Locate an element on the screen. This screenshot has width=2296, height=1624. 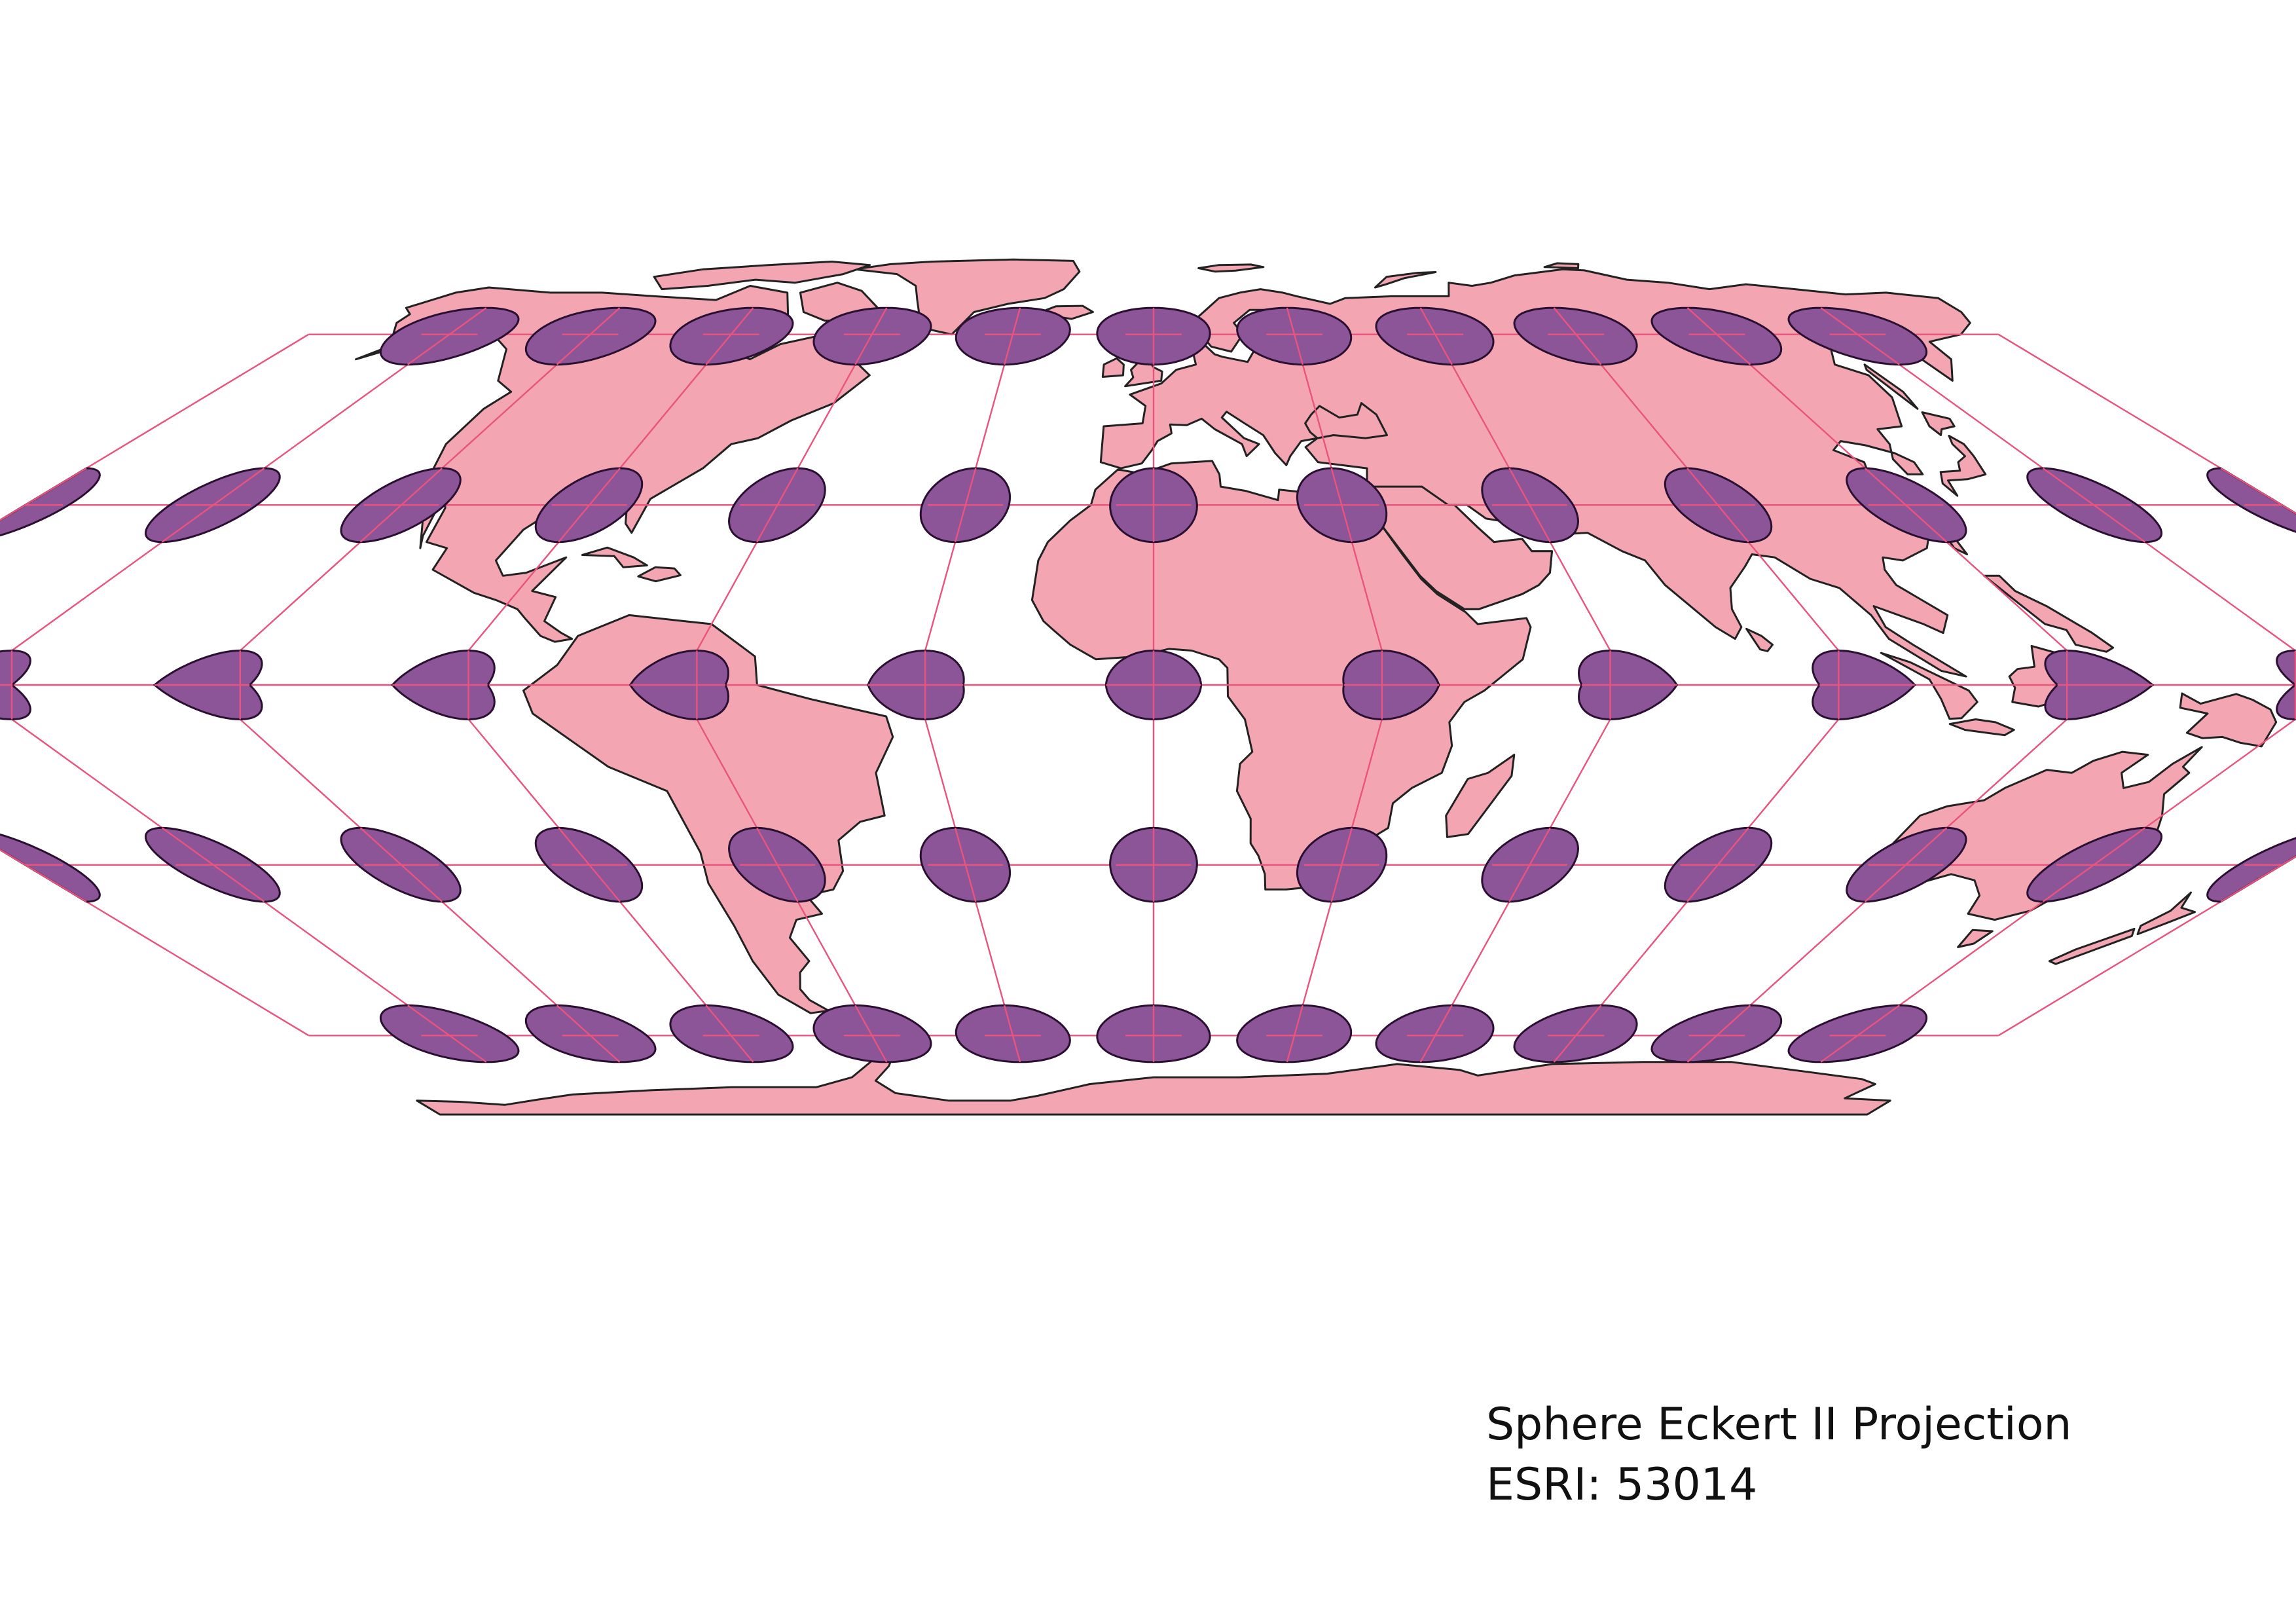
land-svalbard is located at coordinates (1231, 268).